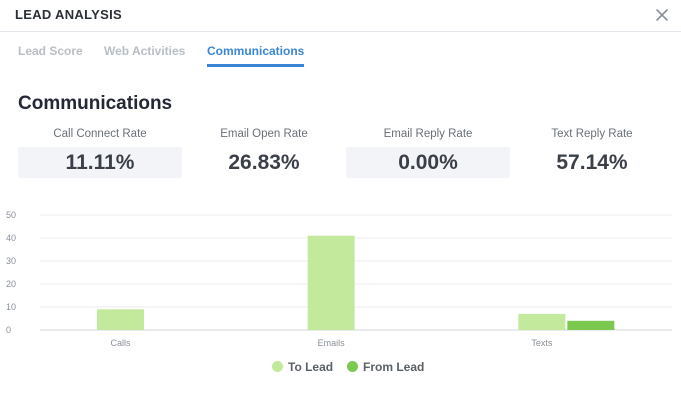  Describe the element at coordinates (592, 134) in the screenshot. I see `metric-label-text-reply-rate: Text Reply Rate` at that location.